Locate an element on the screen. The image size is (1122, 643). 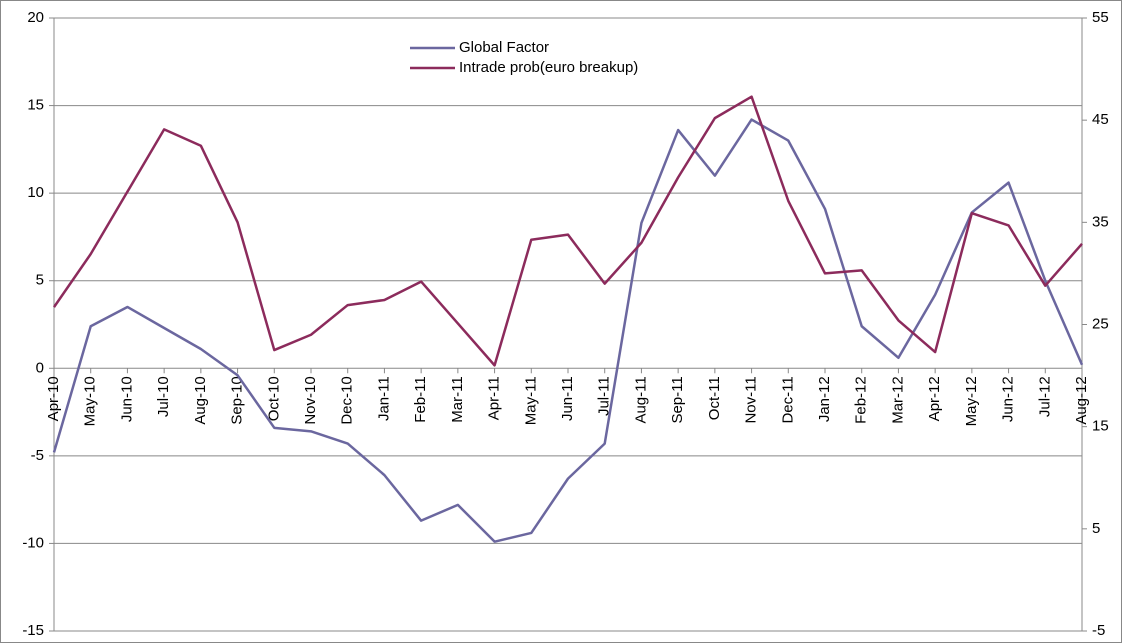
x-tick-label: Jan-11 is located at coordinates (383, 398).